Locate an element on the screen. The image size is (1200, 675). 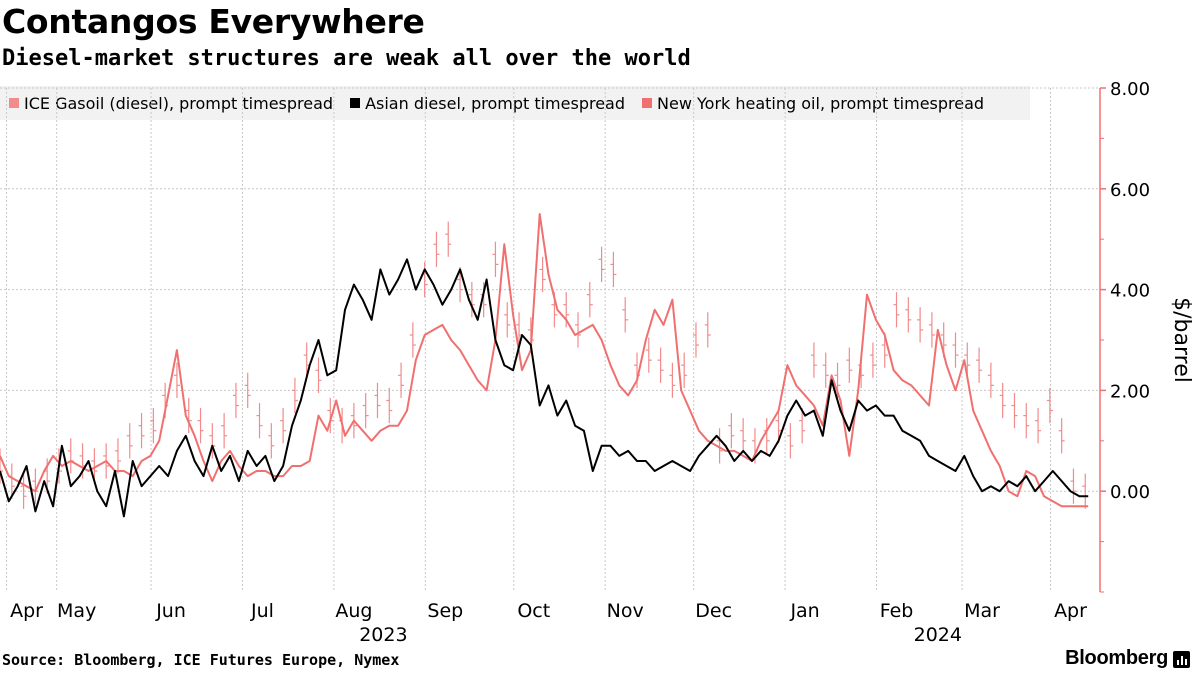
legend-swatch-gasoil is located at coordinates (14, 103).